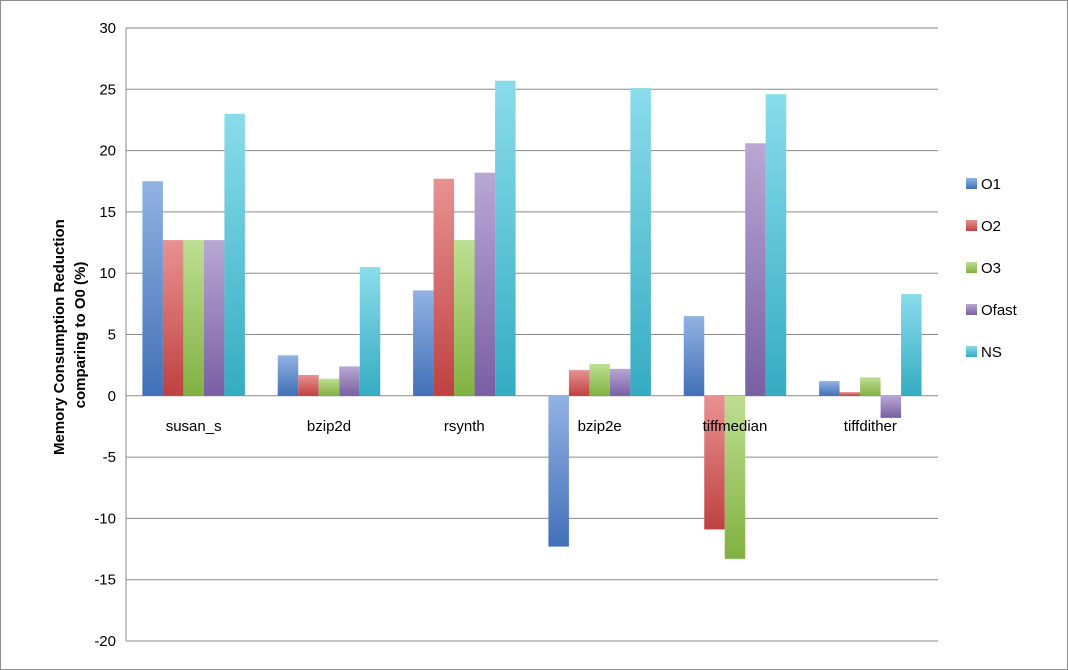 Image resolution: width=1068 pixels, height=670 pixels. I want to click on bar-ofast-susan-s, so click(214, 318).